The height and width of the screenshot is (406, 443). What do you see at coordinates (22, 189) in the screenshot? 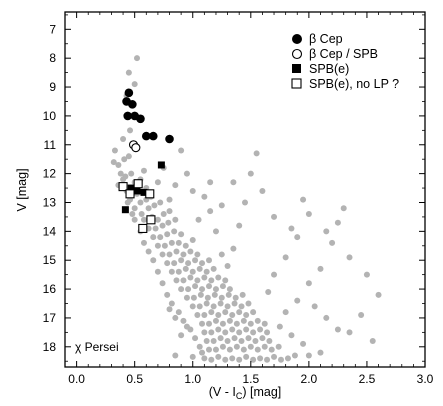
I see `y-axis-title: V [mag]` at bounding box center [22, 189].